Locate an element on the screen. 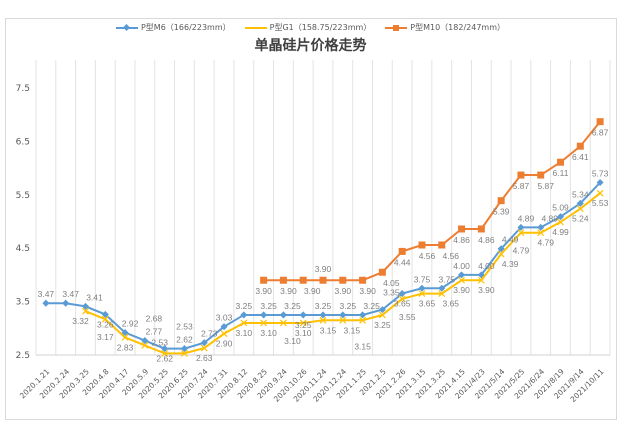  data-label: 3.10 is located at coordinates (244, 333).